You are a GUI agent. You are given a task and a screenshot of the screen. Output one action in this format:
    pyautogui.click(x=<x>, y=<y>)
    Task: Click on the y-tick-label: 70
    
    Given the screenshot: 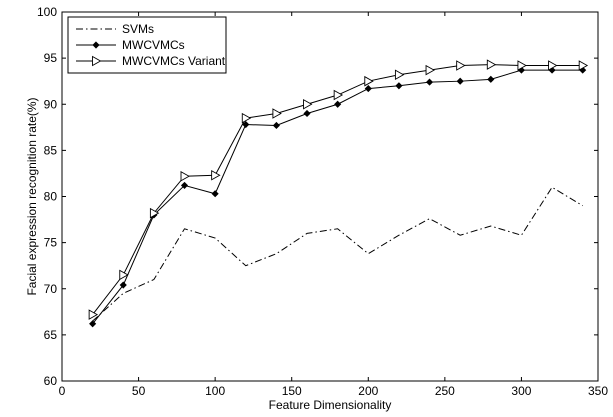 What is the action you would take?
    pyautogui.click(x=51, y=289)
    